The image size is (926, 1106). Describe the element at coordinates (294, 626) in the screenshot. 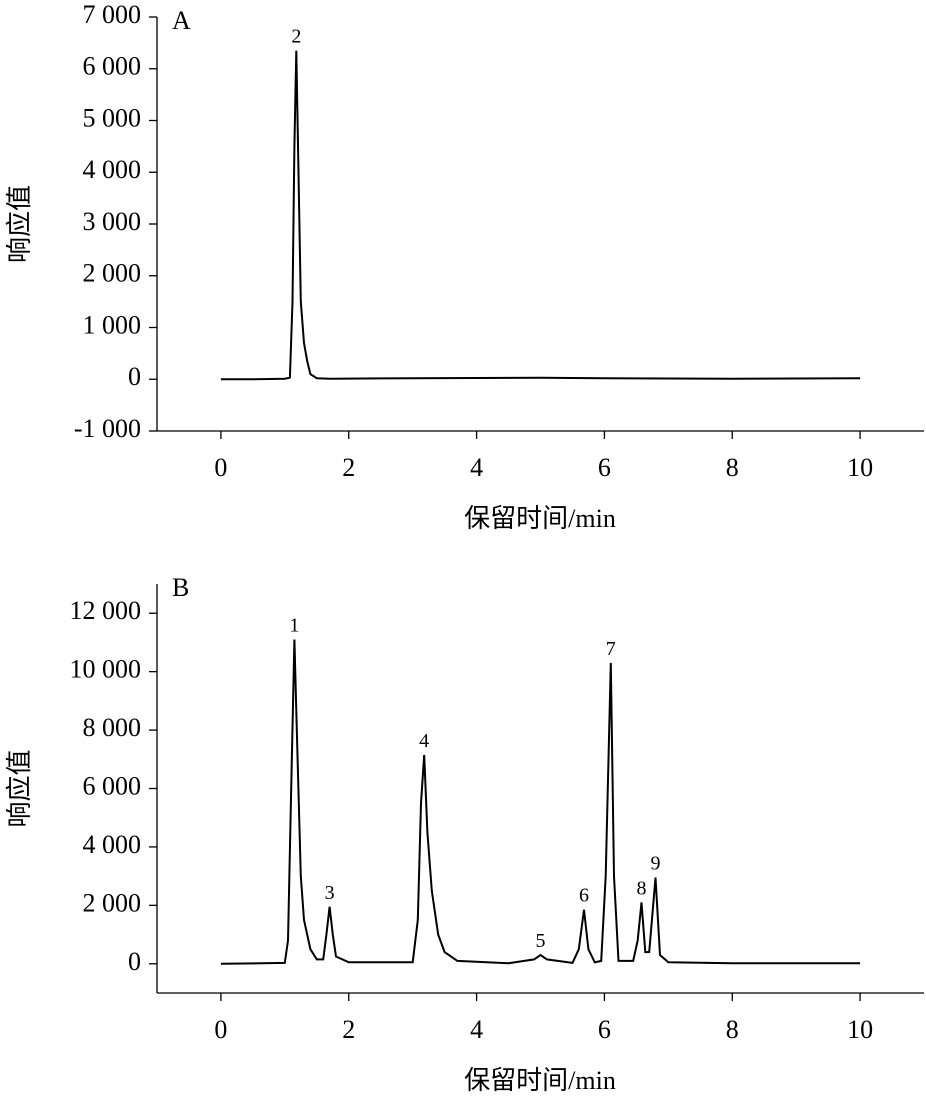

I see `peak-label: 1` at that location.